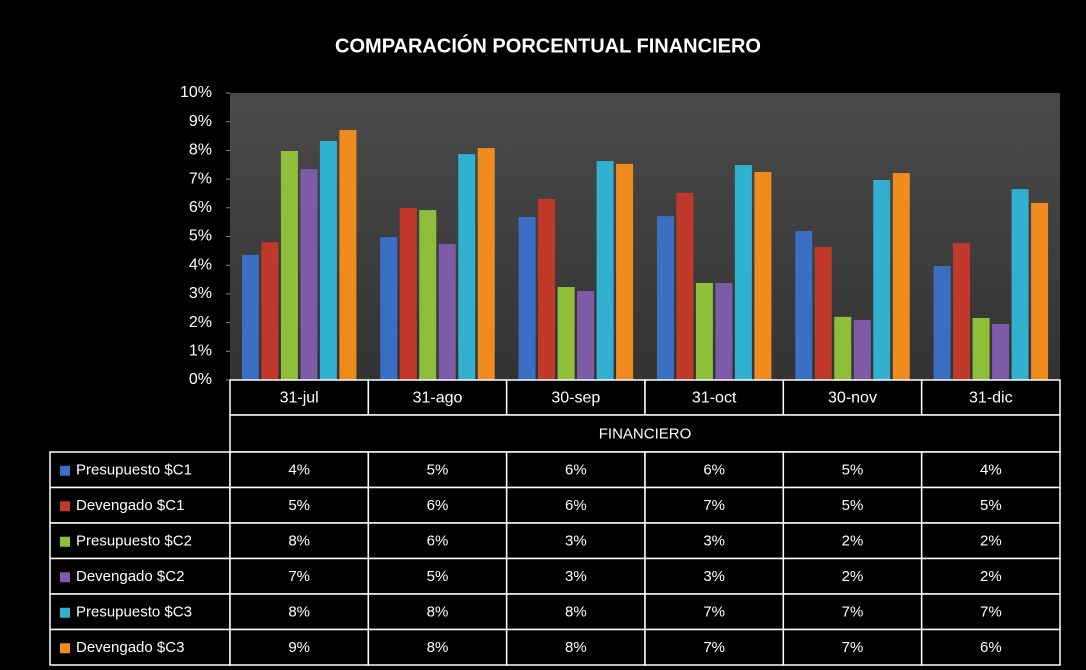  What do you see at coordinates (200, 236) in the screenshot?
I see `y-tick-label: 5%` at bounding box center [200, 236].